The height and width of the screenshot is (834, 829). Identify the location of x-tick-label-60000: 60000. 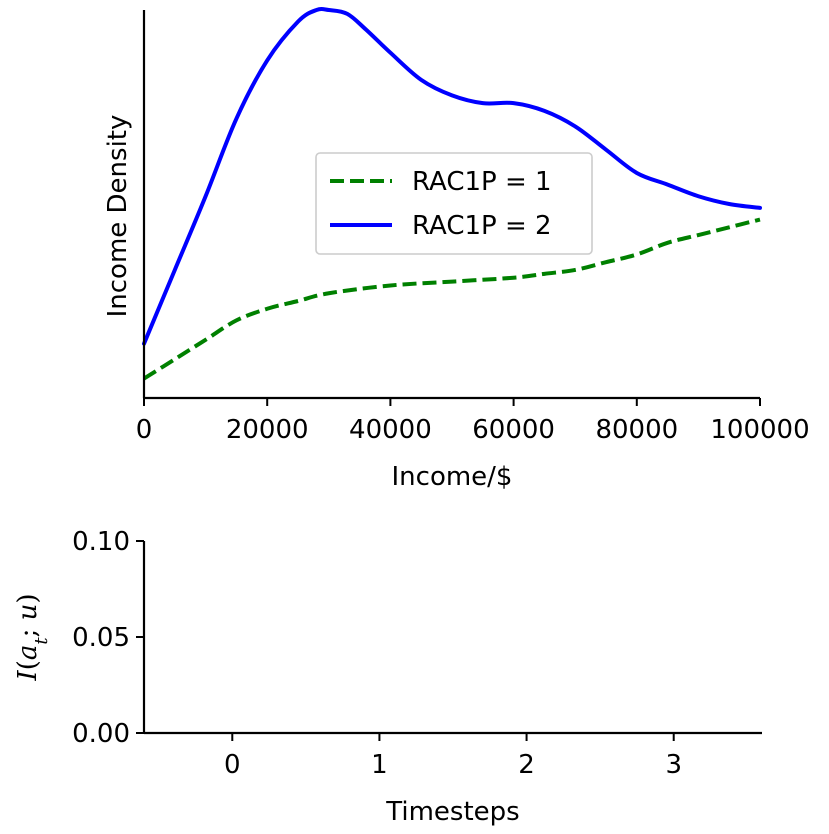
(513, 430).